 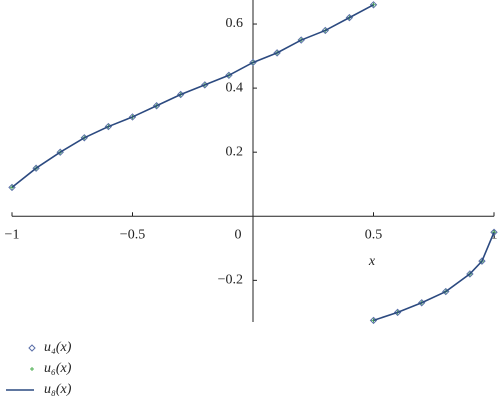 I want to click on legend-label: u₆(x), so click(x=58, y=368).